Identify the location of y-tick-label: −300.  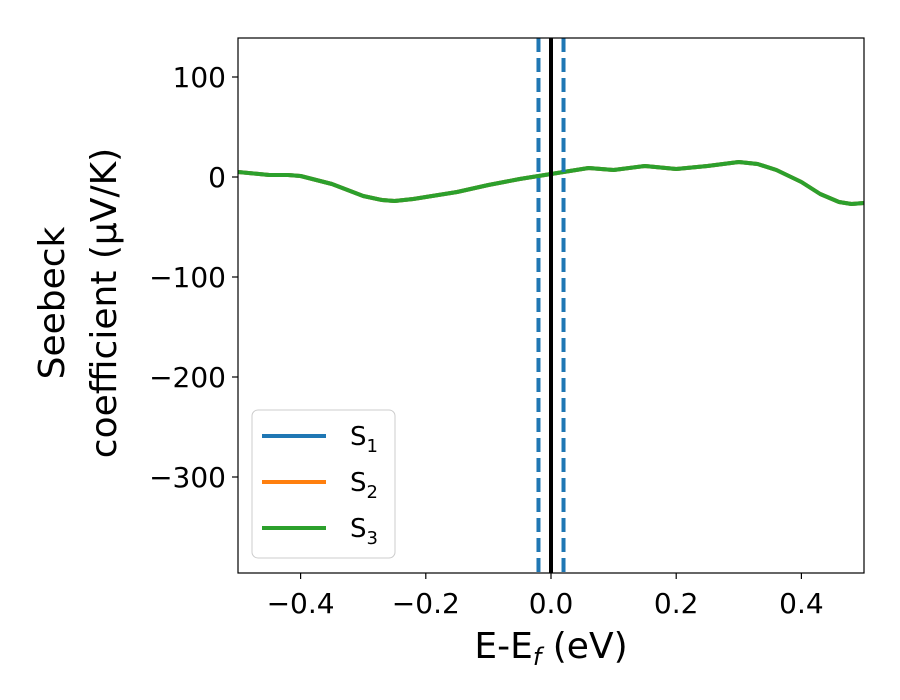
(187, 477).